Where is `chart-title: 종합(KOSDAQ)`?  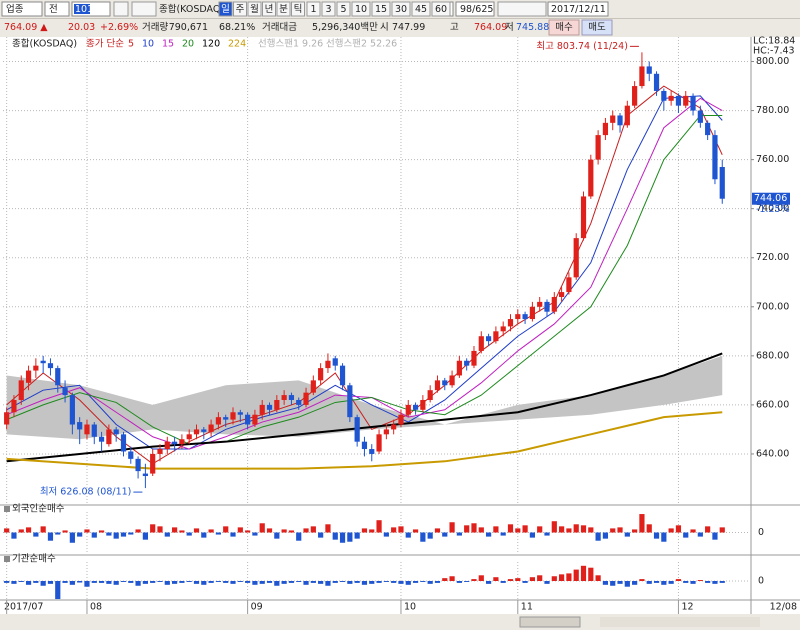
chart-title: 종합(KOSDAQ) is located at coordinates (44, 44).